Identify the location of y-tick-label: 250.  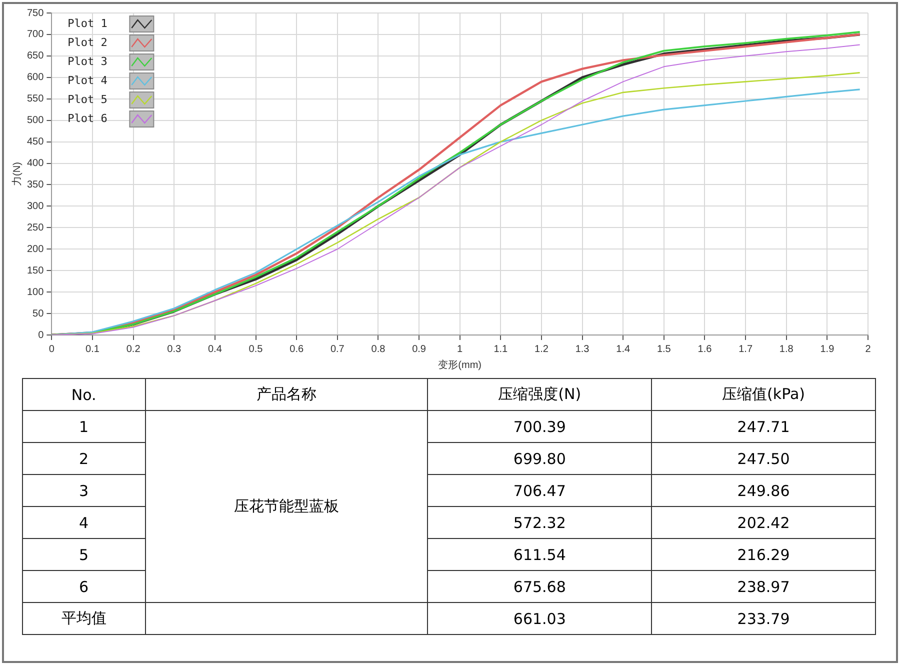
(35, 228).